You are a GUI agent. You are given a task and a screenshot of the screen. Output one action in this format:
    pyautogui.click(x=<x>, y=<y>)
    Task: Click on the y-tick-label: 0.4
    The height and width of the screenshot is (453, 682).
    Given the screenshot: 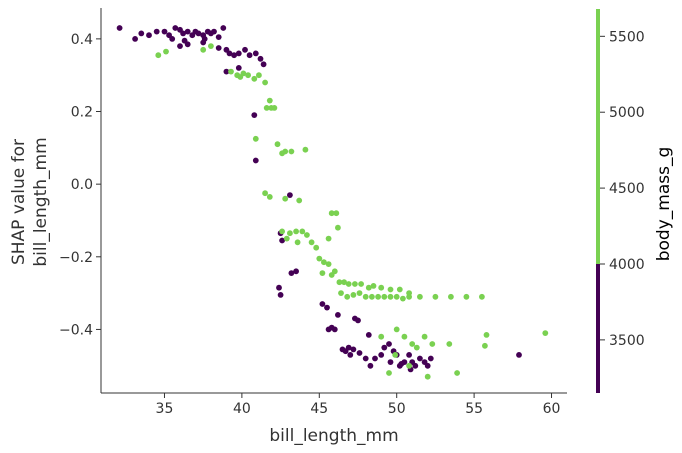 What is the action you would take?
    pyautogui.click(x=82, y=40)
    